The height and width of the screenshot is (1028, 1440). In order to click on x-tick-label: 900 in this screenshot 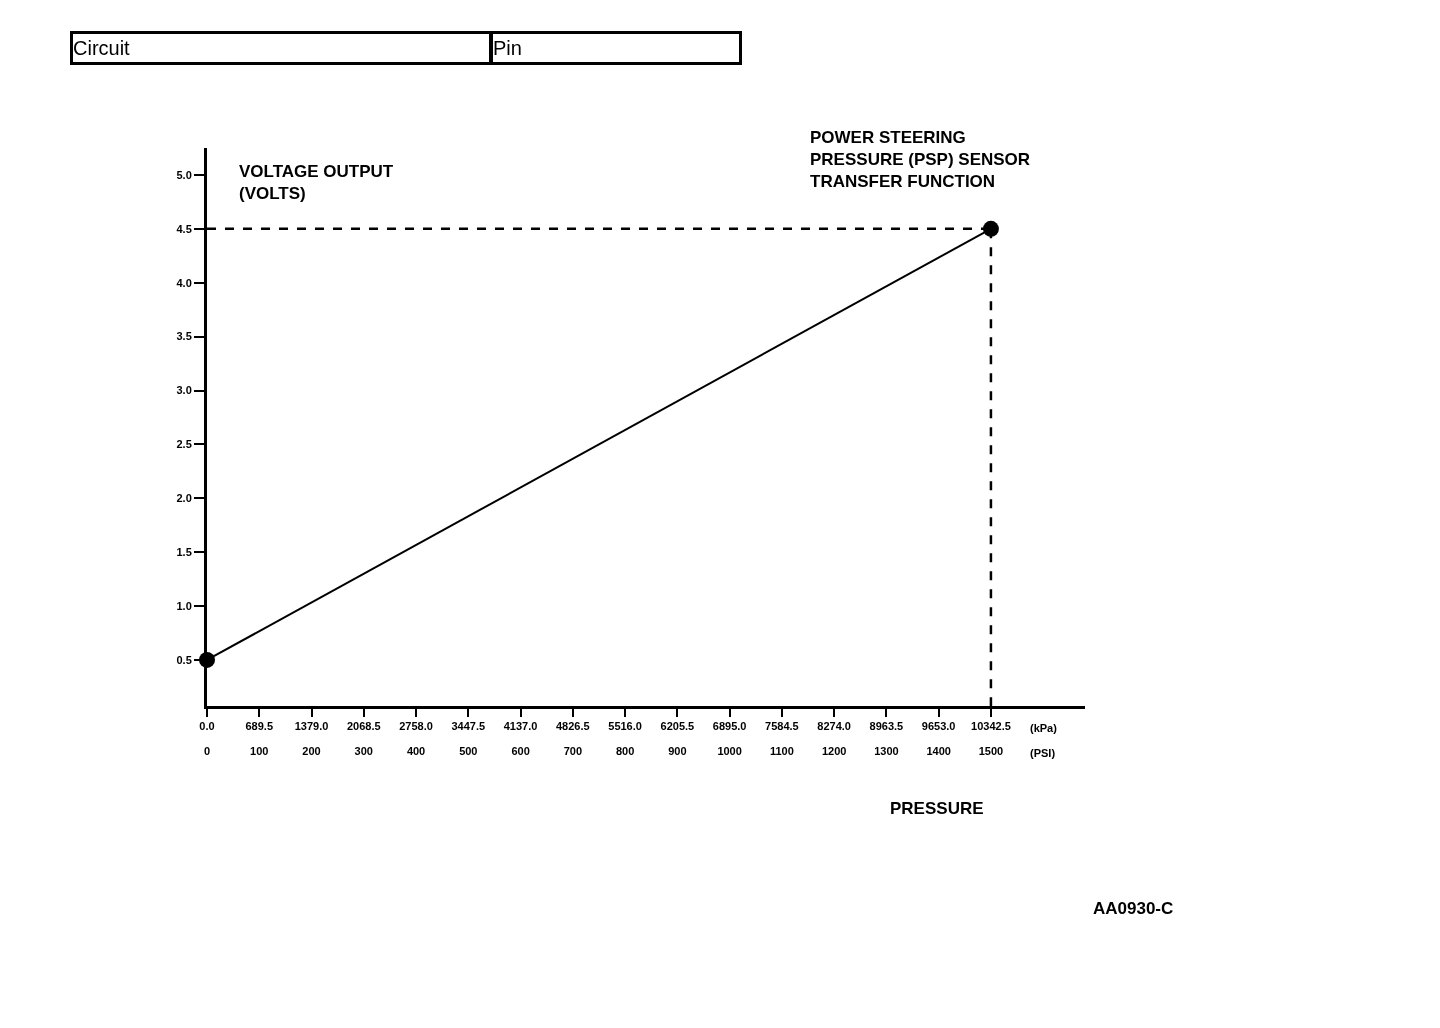, I will do `click(677, 751)`.